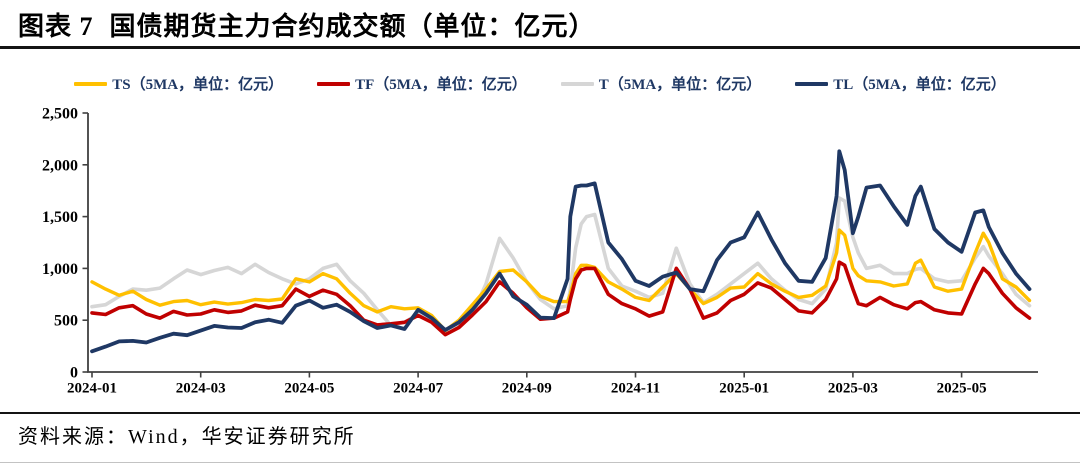  I want to click on bottom-divider, so click(540, 462).